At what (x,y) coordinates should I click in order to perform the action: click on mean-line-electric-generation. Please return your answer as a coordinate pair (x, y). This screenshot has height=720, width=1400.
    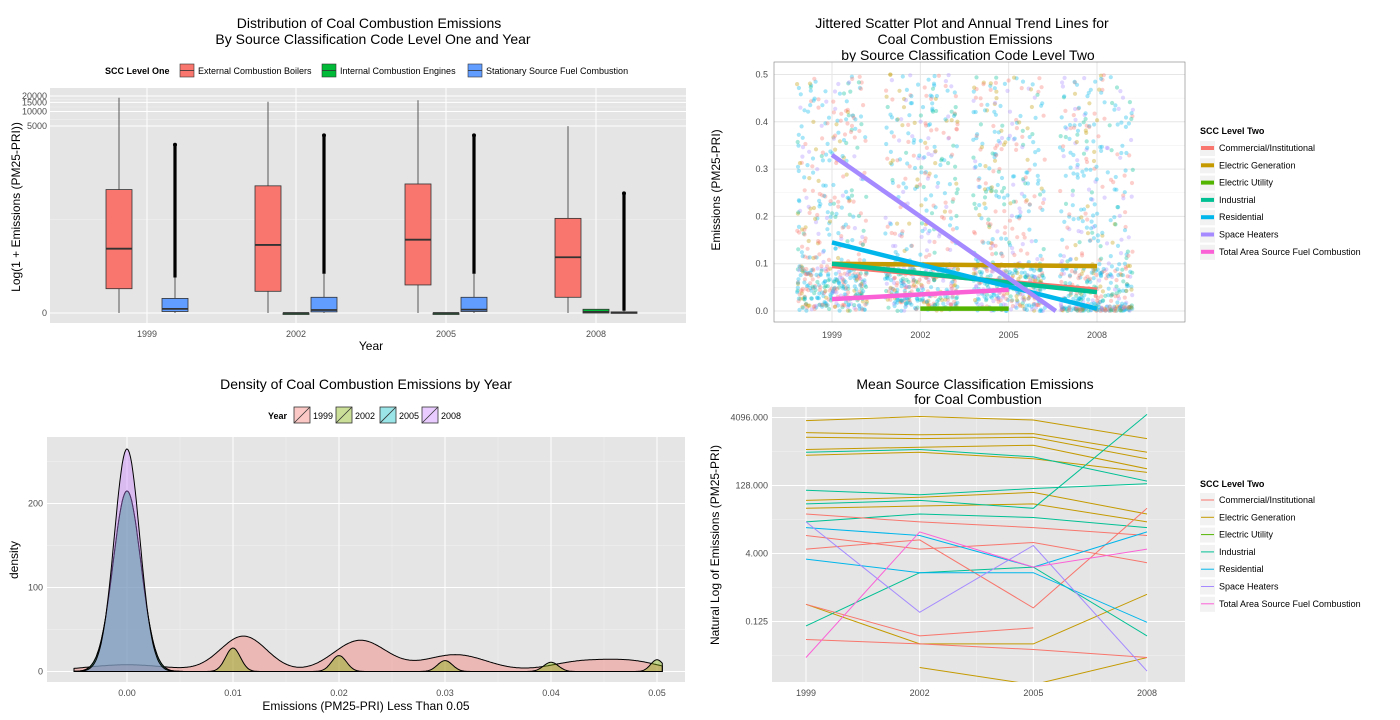
    Looking at the image, I should click on (976, 462).